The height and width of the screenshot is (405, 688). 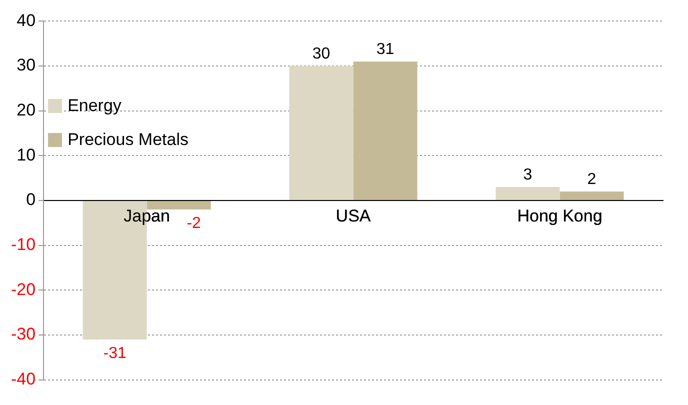 I want to click on legend-label: Energy, so click(x=95, y=106).